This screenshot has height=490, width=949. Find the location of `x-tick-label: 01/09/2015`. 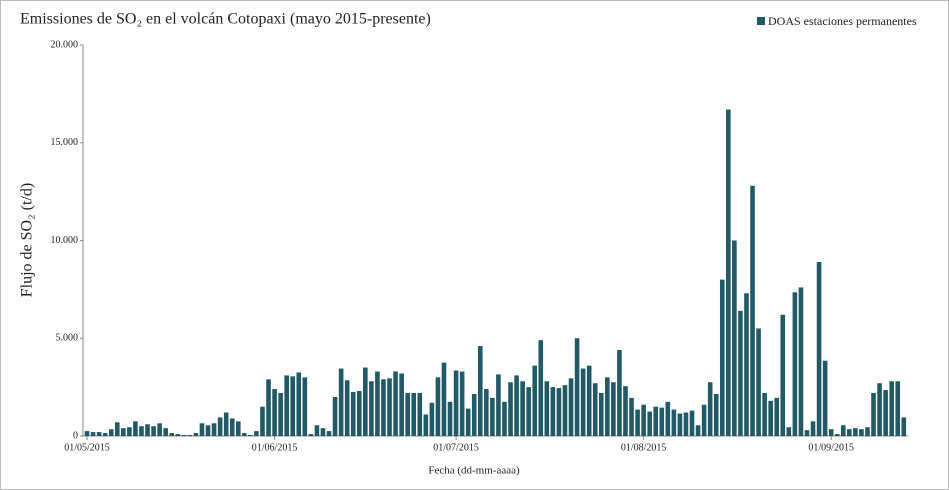

x-tick-label: 01/09/2015 is located at coordinates (831, 447).